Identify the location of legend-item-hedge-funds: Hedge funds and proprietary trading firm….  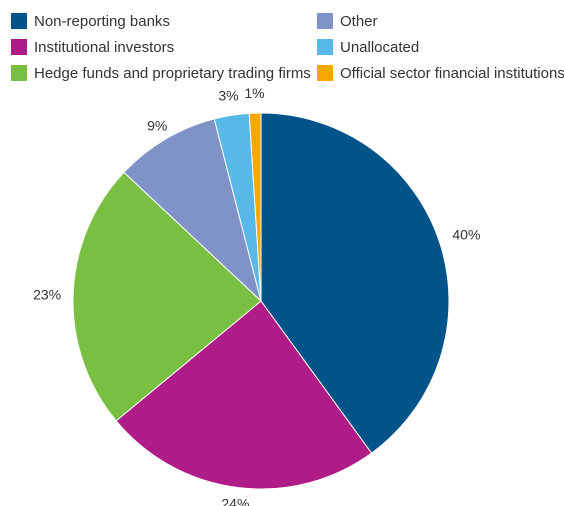
(161, 73).